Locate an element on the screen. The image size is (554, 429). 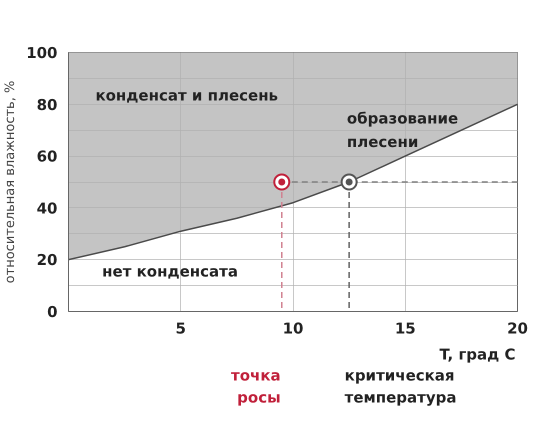
y-axis-title: относительная влажность, % is located at coordinates (10, 182).